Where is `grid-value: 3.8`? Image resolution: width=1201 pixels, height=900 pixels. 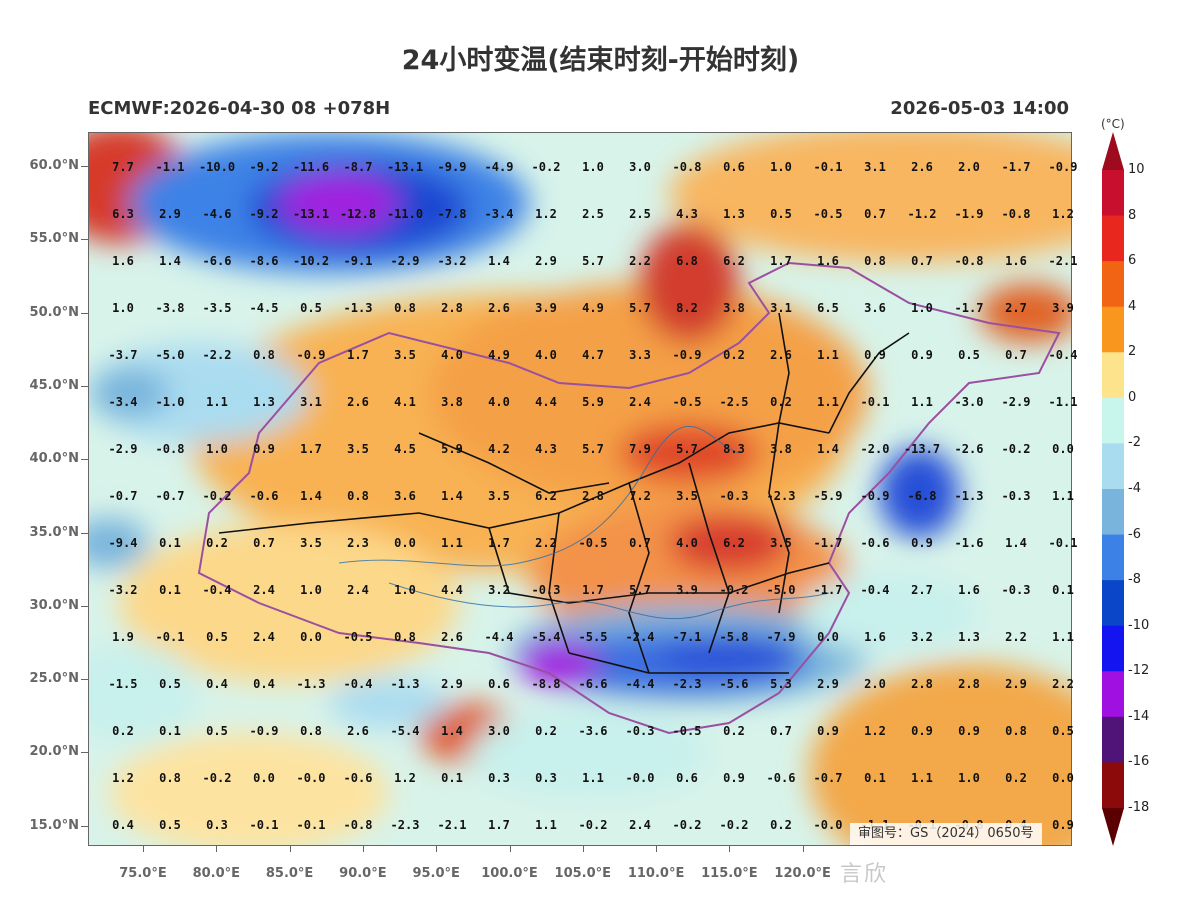
grid-value: 3.8 is located at coordinates (781, 449).